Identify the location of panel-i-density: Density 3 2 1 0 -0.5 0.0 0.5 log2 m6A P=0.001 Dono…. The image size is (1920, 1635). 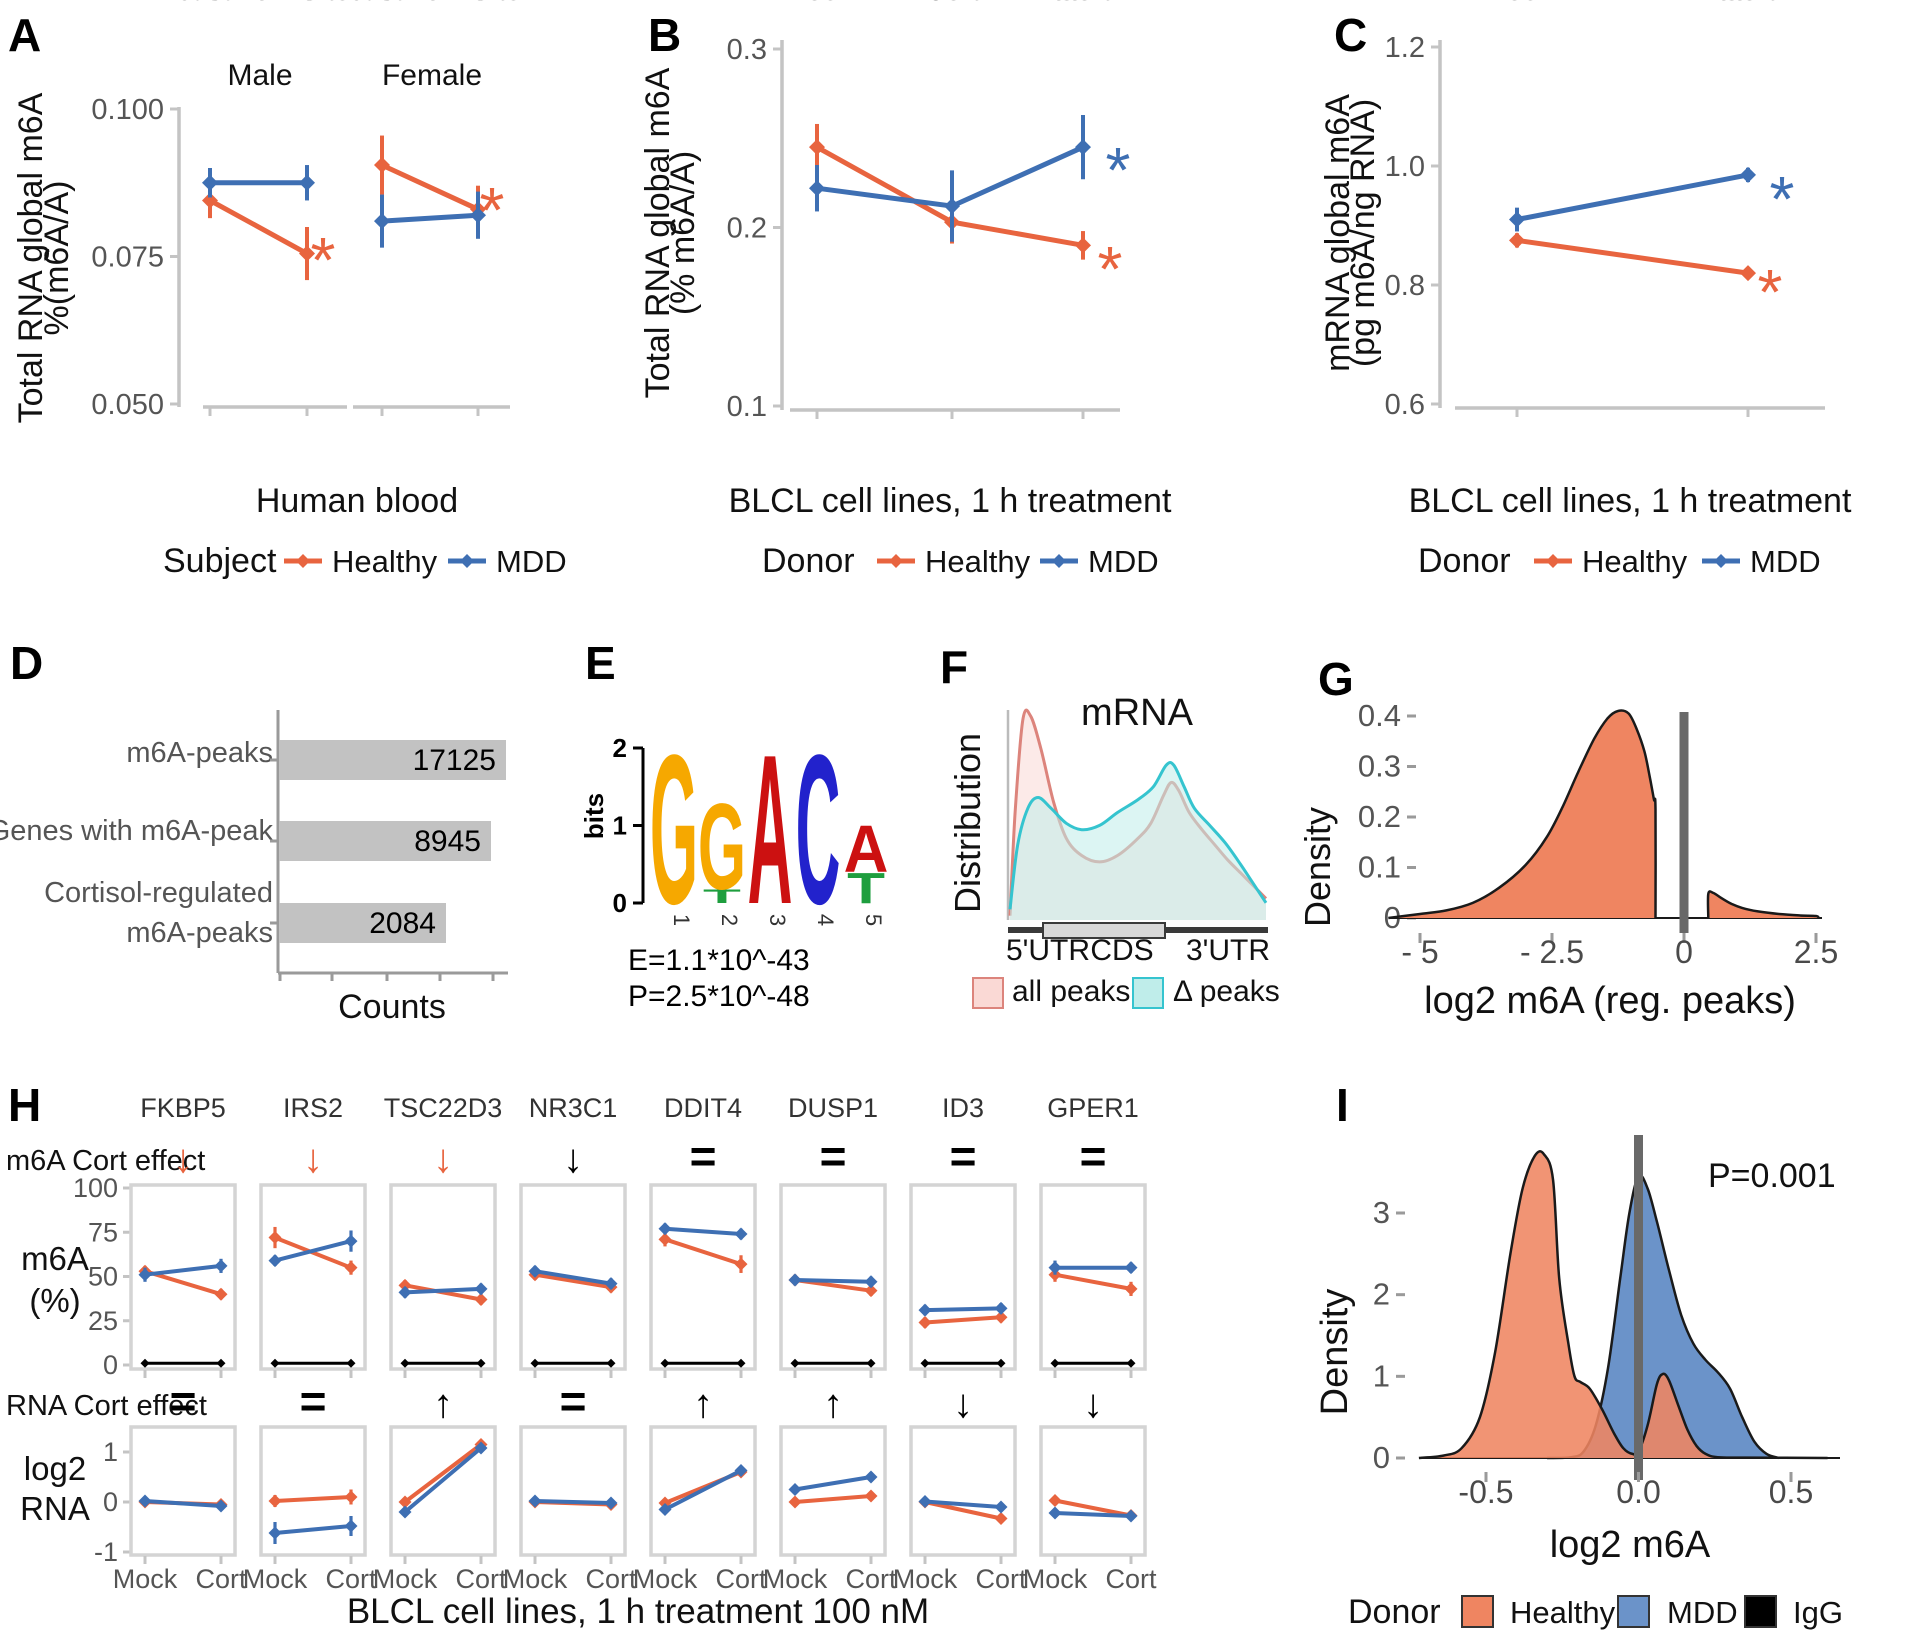
(1617, 1355).